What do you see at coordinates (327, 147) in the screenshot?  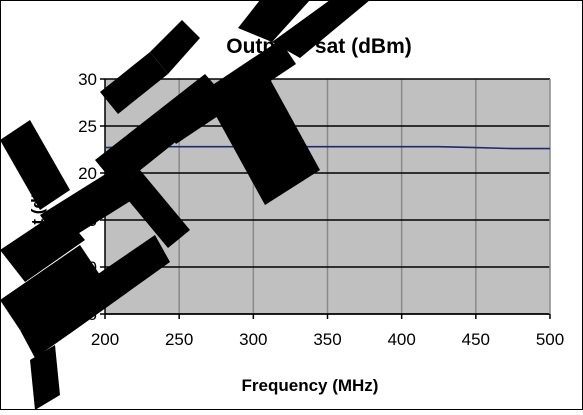 I see `series-line` at bounding box center [327, 147].